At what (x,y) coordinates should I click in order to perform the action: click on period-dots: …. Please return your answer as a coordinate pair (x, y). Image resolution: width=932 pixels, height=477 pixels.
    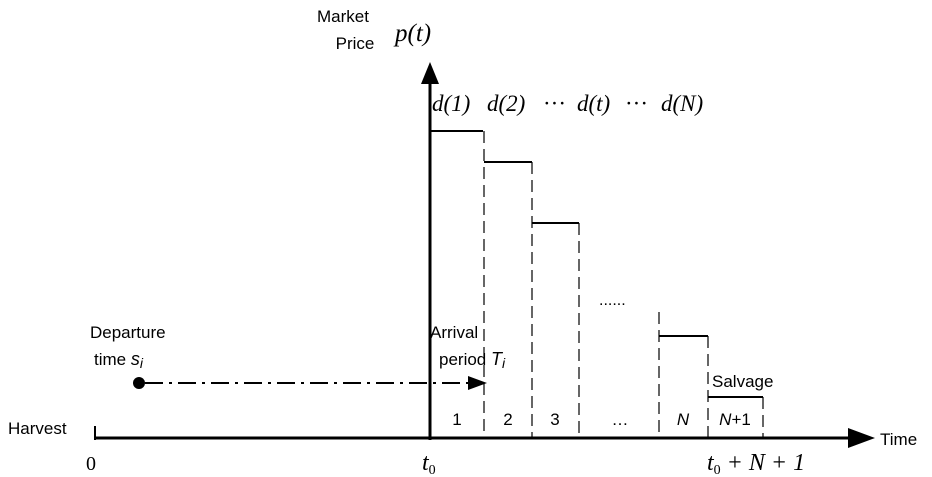
    Looking at the image, I should click on (620, 419).